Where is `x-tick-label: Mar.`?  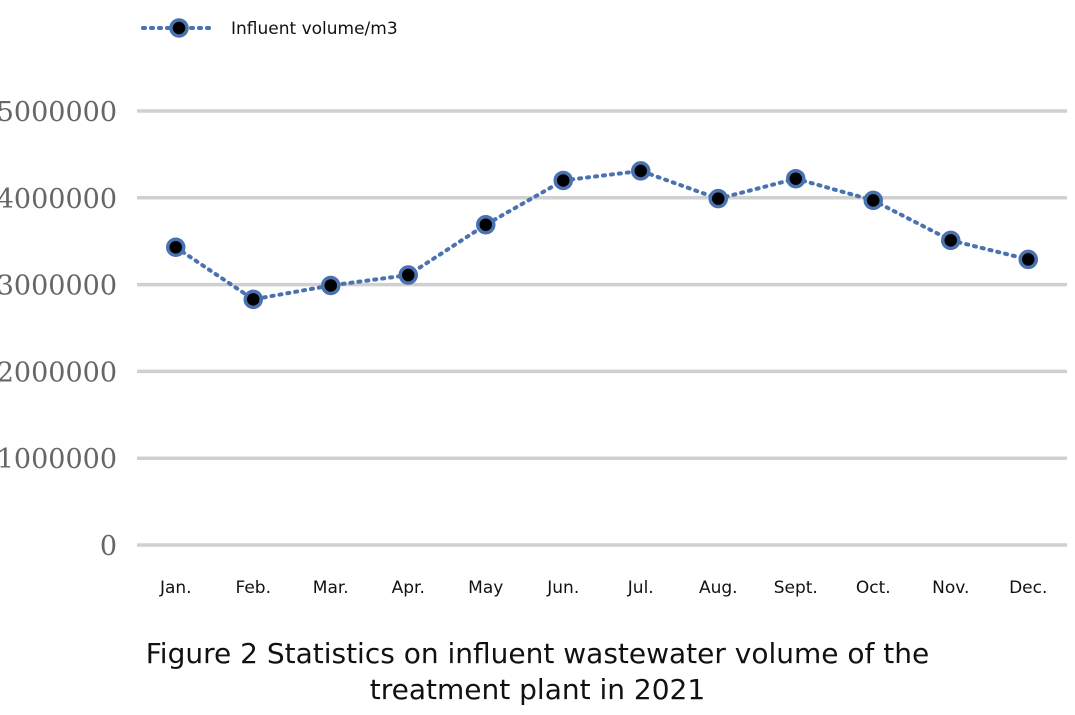 x-tick-label: Mar. is located at coordinates (331, 588).